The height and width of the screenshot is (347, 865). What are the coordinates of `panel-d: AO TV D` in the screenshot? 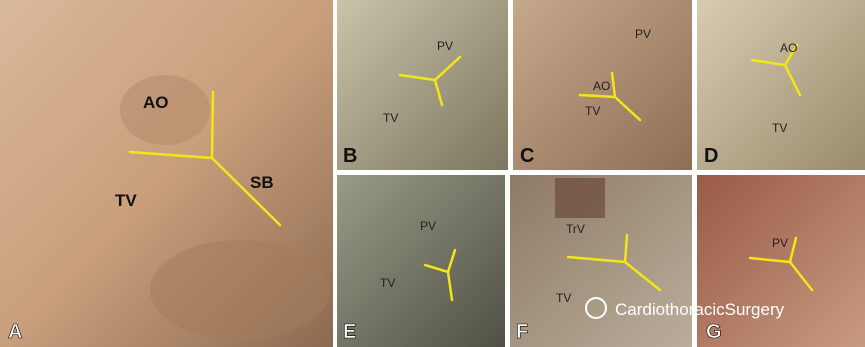 It's located at (781, 85).